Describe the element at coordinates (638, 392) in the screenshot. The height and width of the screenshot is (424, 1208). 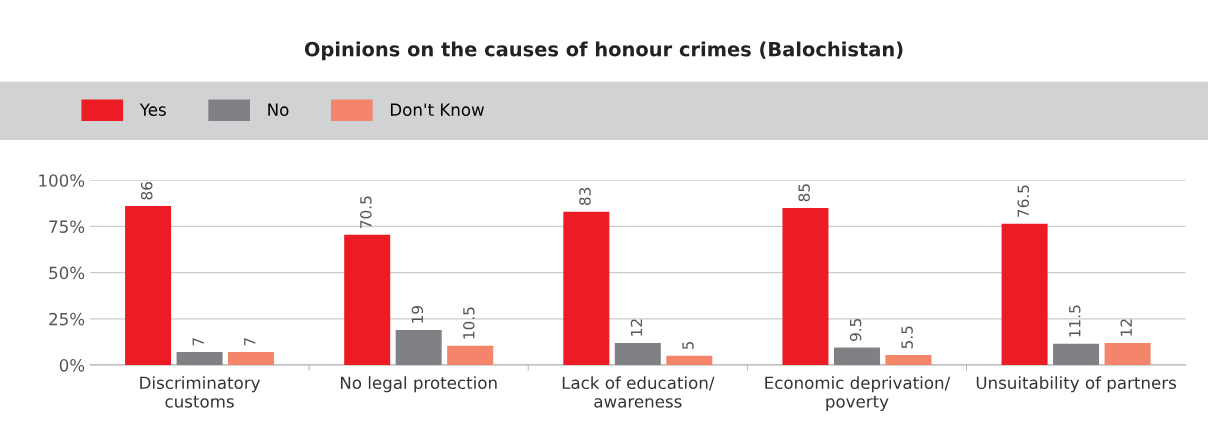
I see `x-tick-label: Lack of education/ awareness` at that location.